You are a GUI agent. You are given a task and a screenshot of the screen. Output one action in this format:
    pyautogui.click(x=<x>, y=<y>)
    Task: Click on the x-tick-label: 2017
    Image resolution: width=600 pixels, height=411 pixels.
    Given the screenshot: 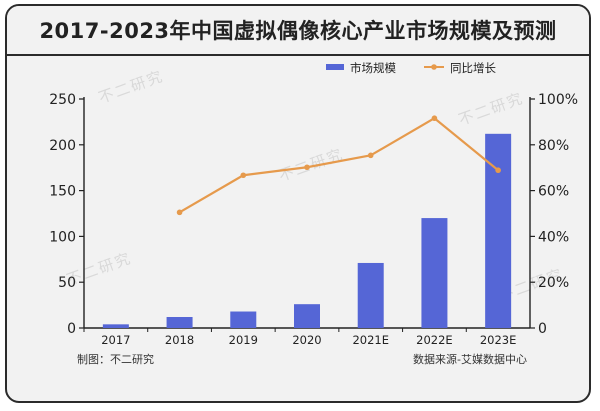 What is the action you would take?
    pyautogui.click(x=115, y=340)
    